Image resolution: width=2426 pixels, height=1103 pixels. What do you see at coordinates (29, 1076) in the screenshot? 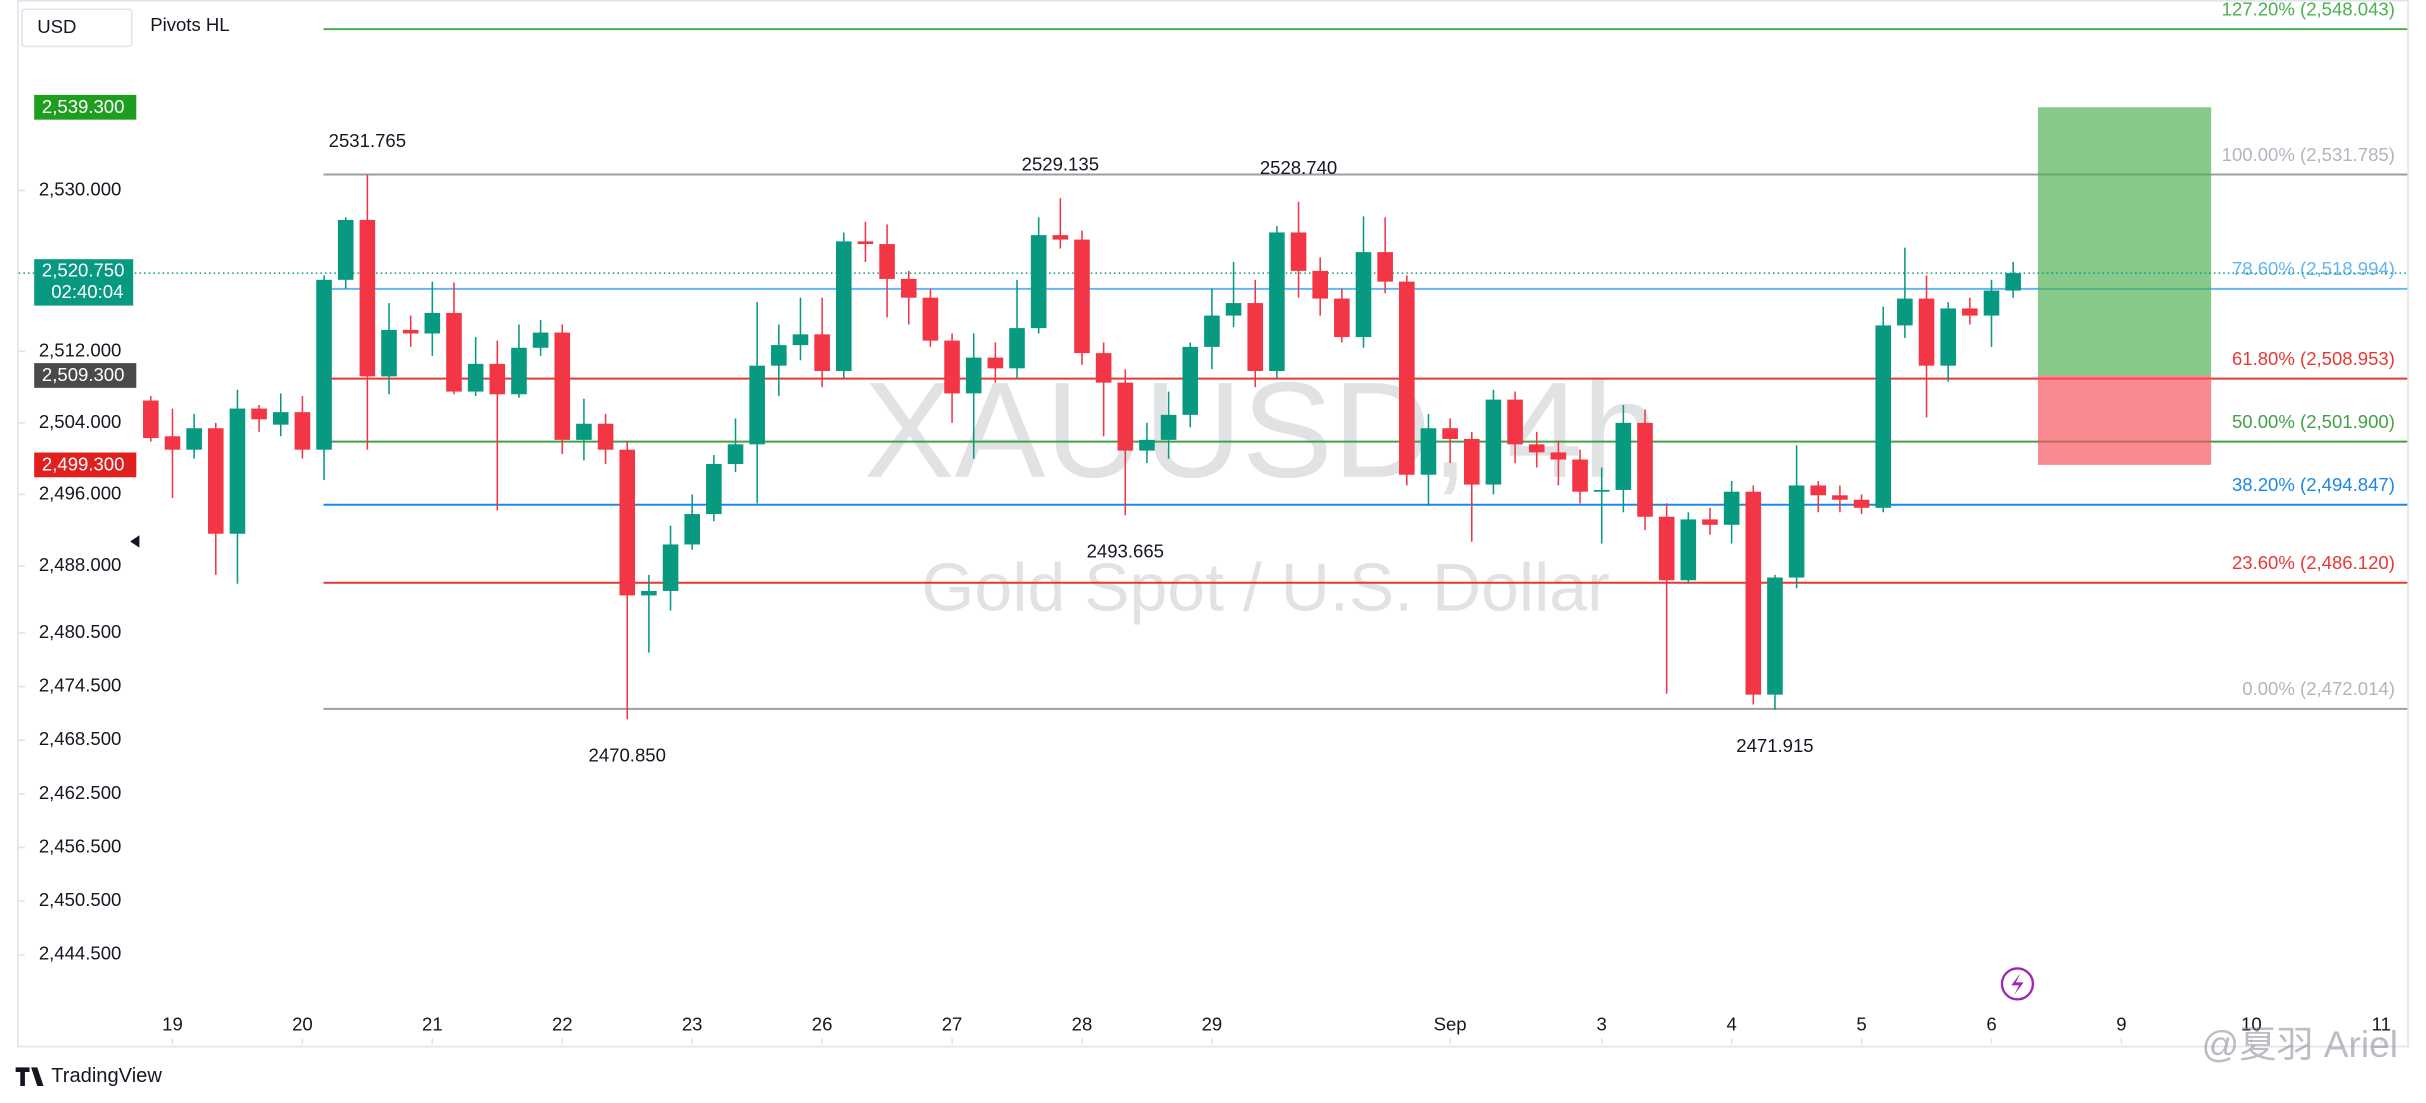
I see `brand-logo` at bounding box center [29, 1076].